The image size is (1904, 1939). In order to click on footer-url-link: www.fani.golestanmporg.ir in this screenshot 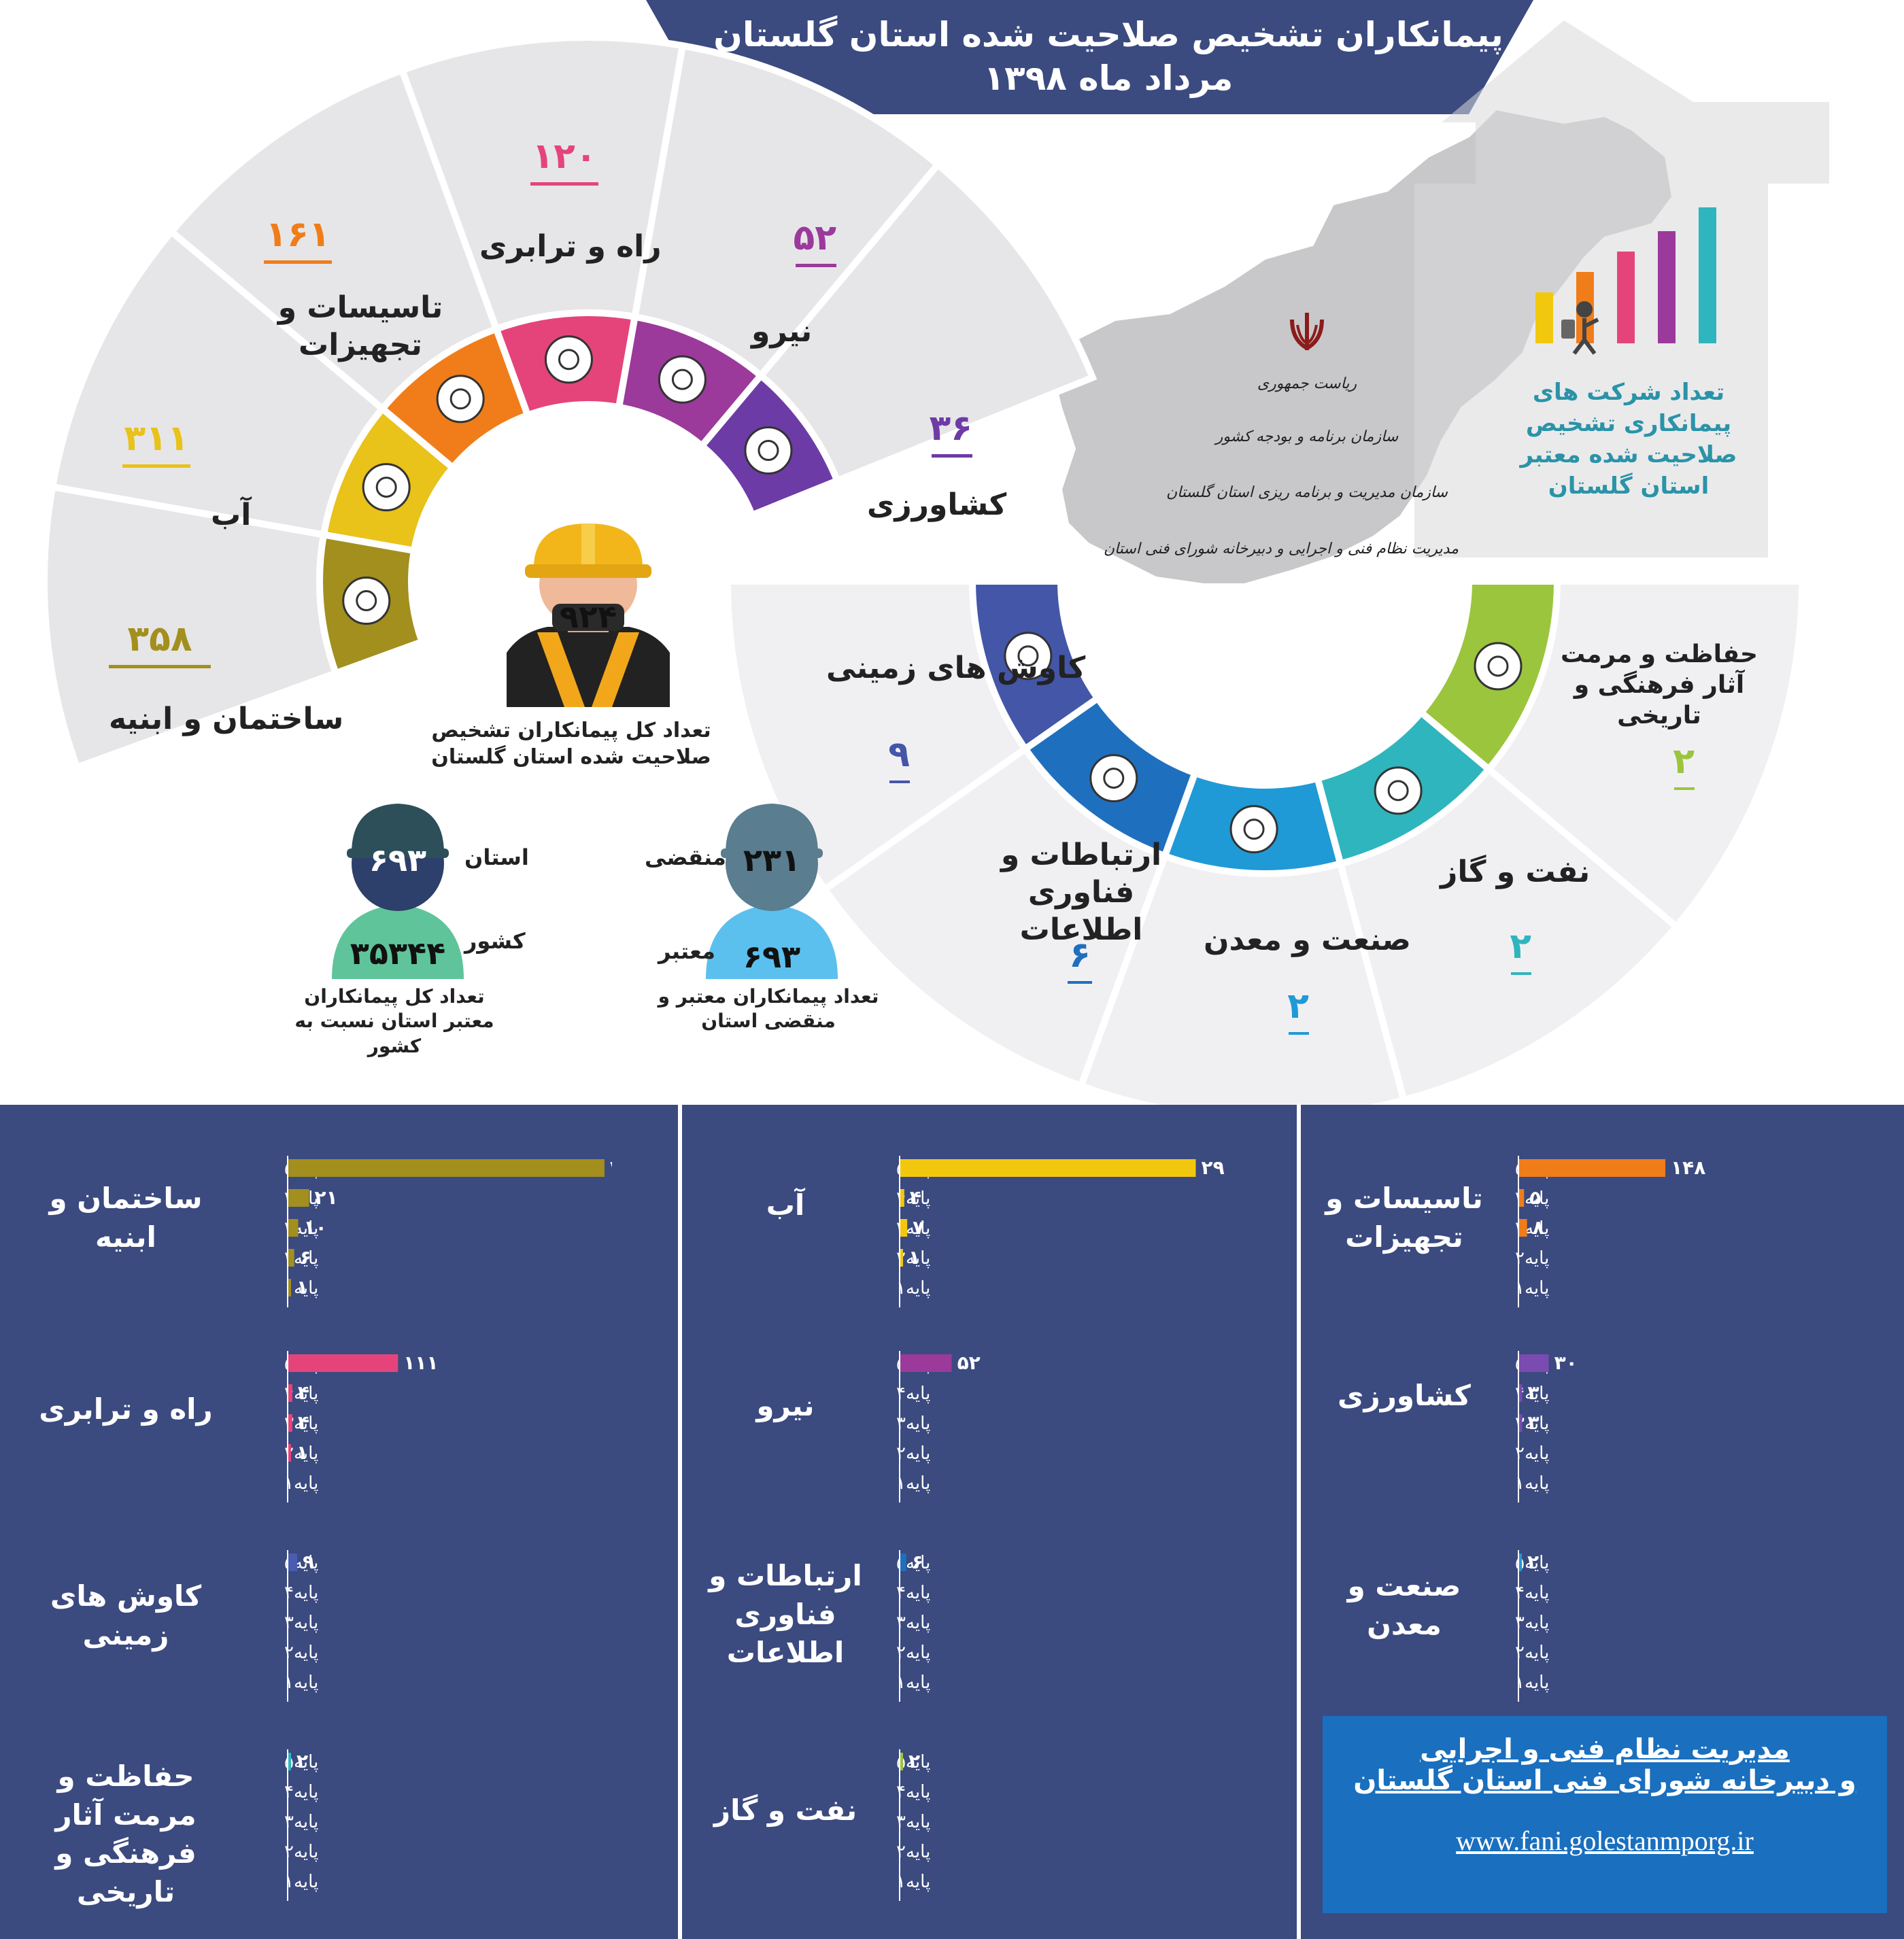, I will do `click(1605, 1840)`.